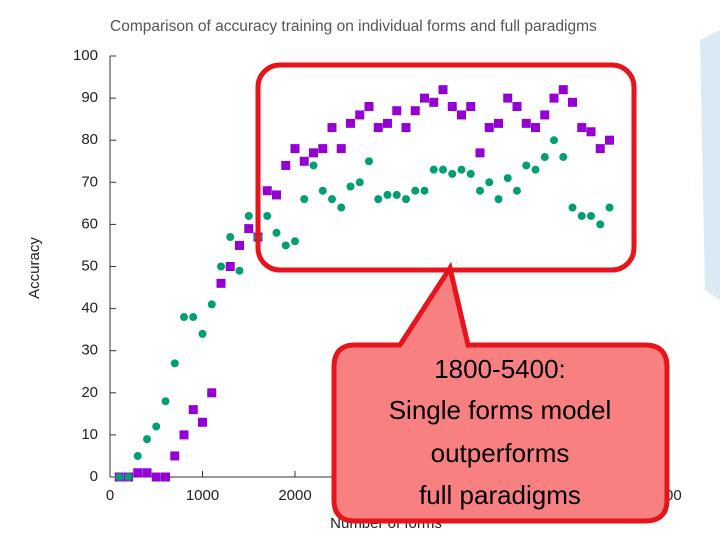 Image resolution: width=720 pixels, height=545 pixels. Describe the element at coordinates (500, 453) in the screenshot. I see `callout-text: outperforms` at that location.